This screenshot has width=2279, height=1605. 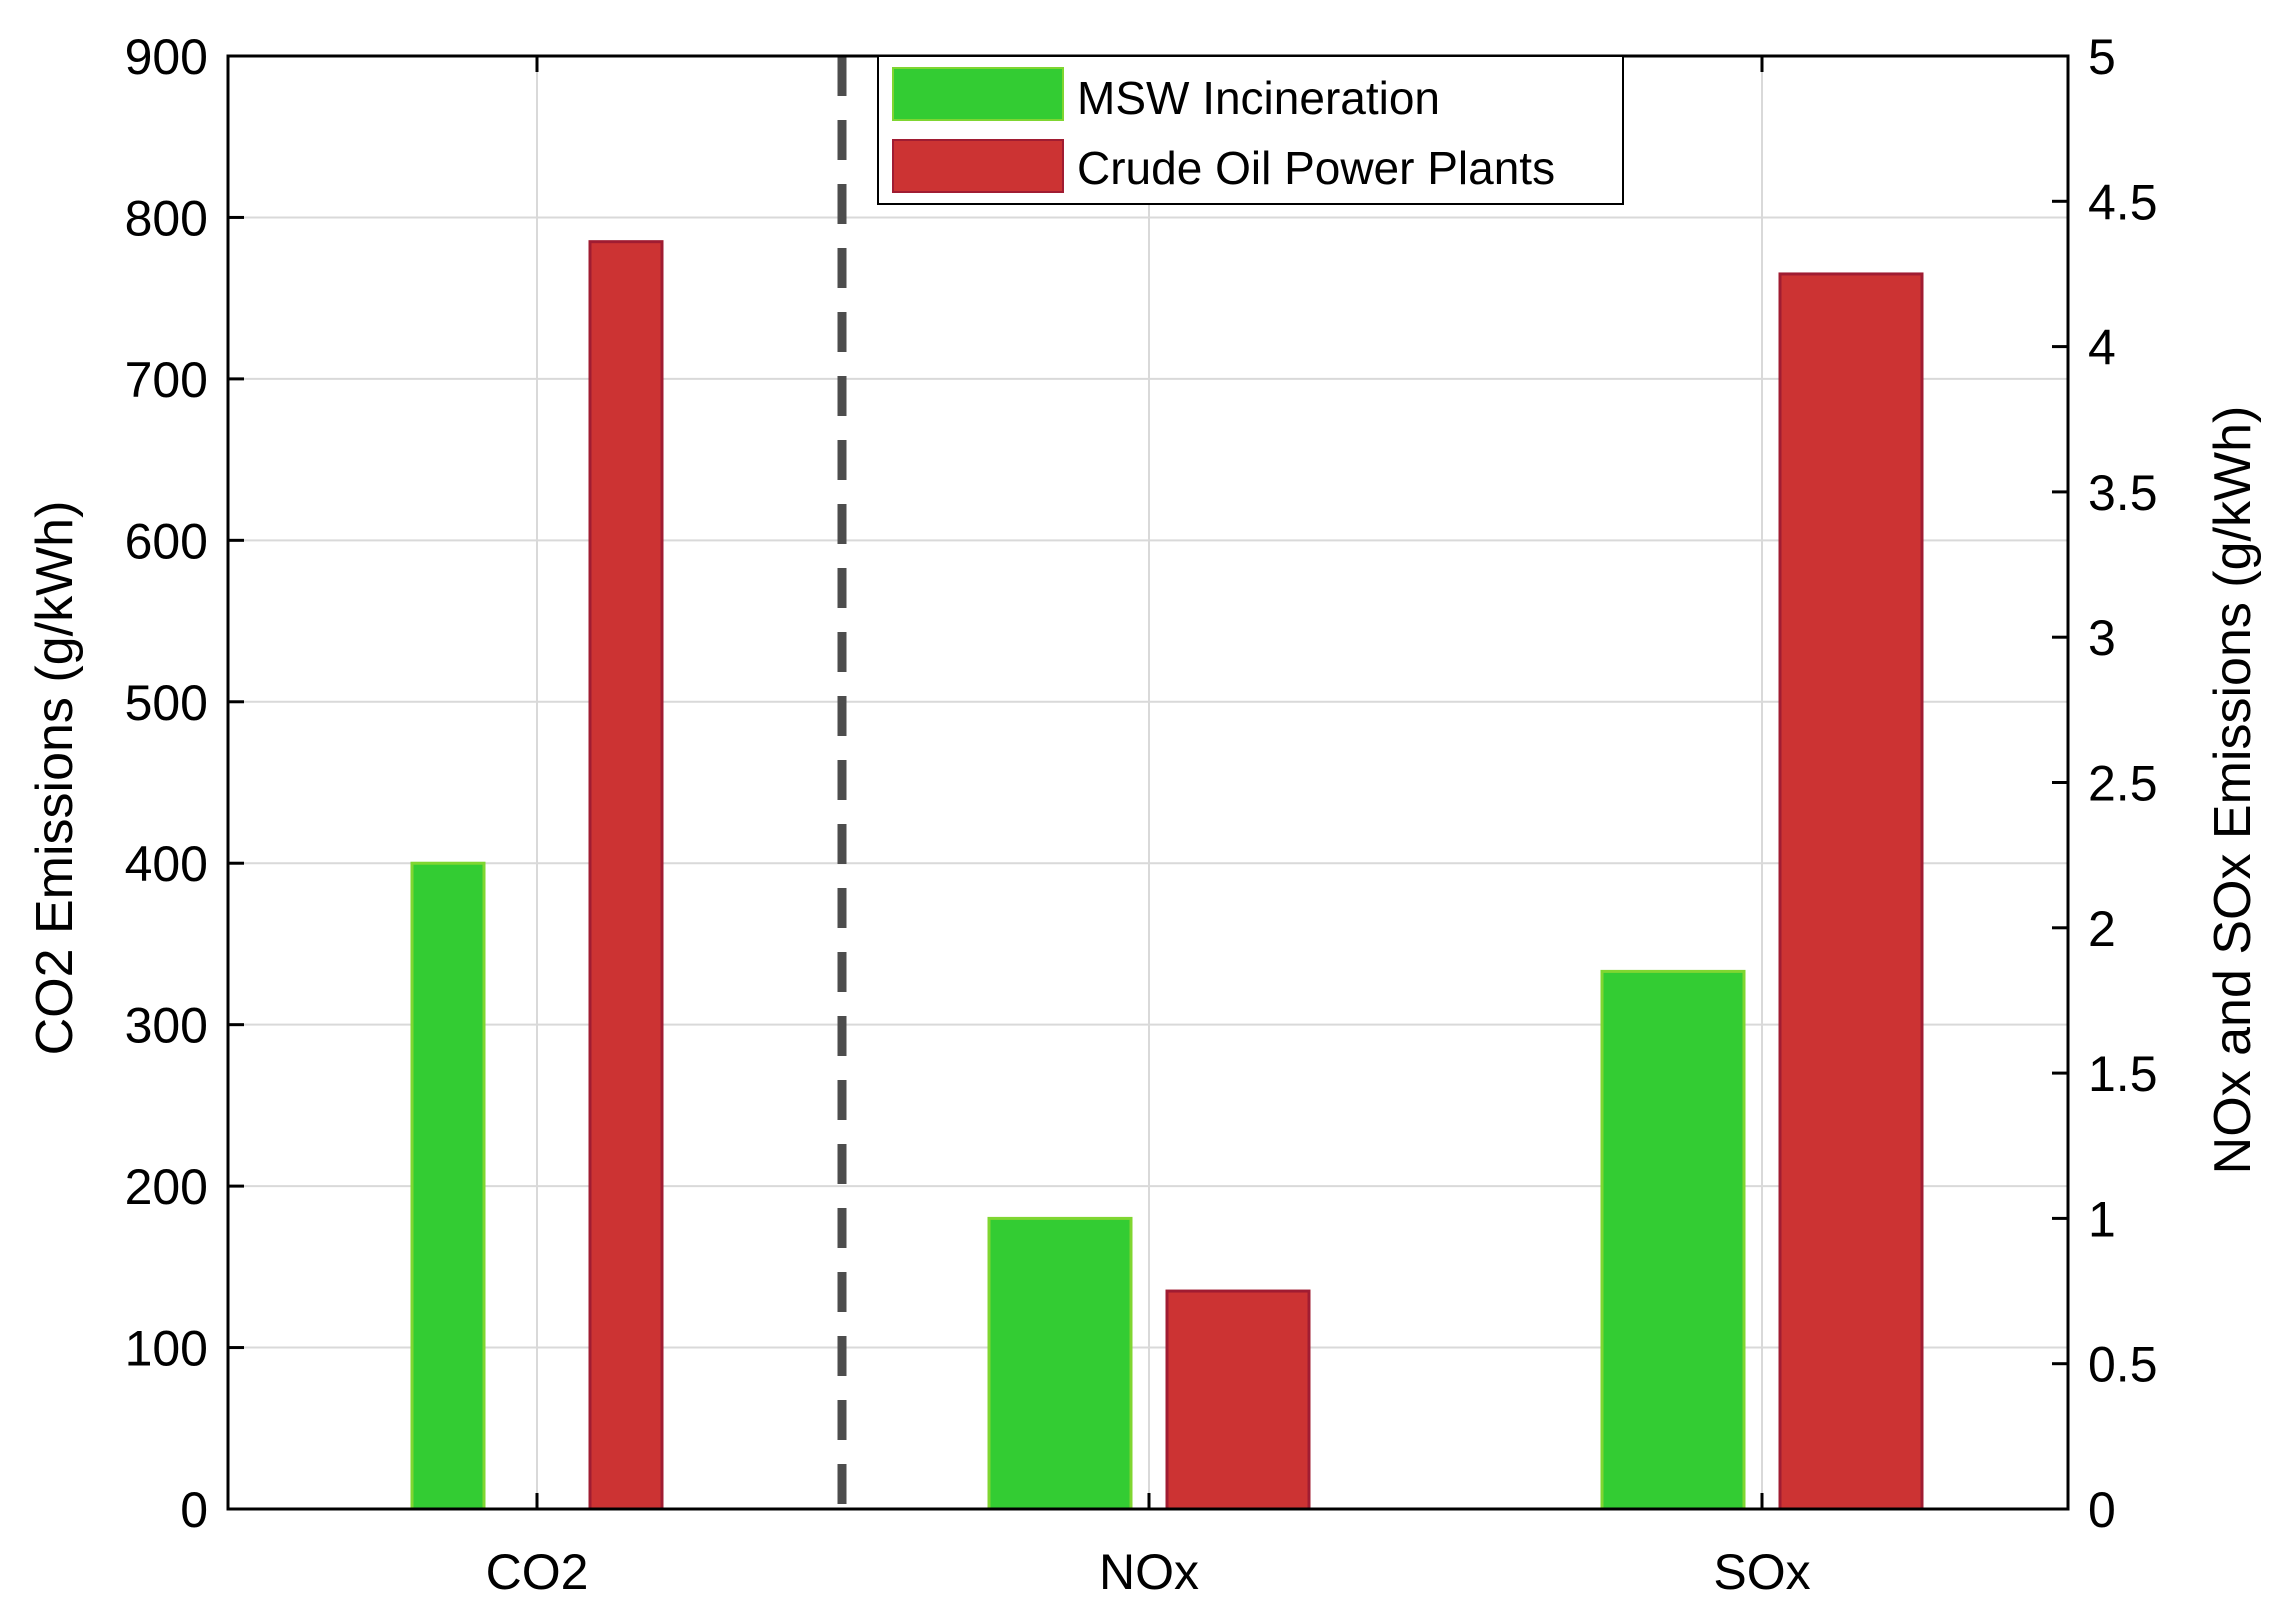 What do you see at coordinates (55, 778) in the screenshot?
I see `y-axis-left-title: CO2 Emissions (g/kWh)` at bounding box center [55, 778].